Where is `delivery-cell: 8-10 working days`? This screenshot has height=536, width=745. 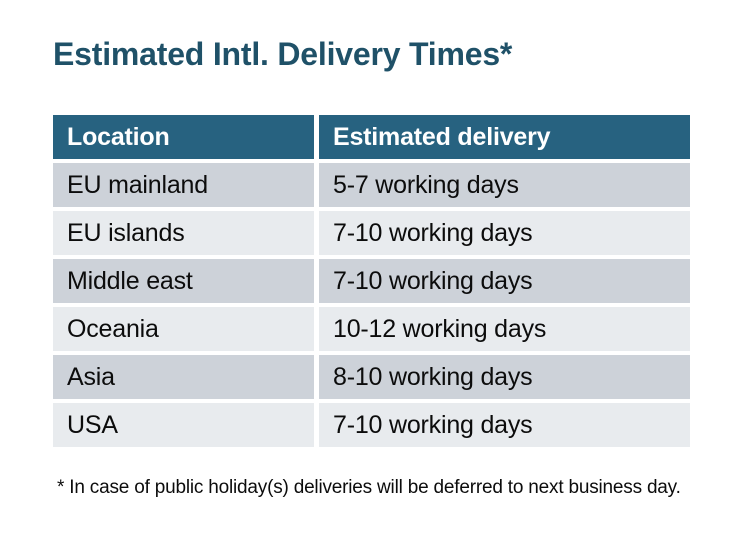 delivery-cell: 8-10 working days is located at coordinates (504, 377).